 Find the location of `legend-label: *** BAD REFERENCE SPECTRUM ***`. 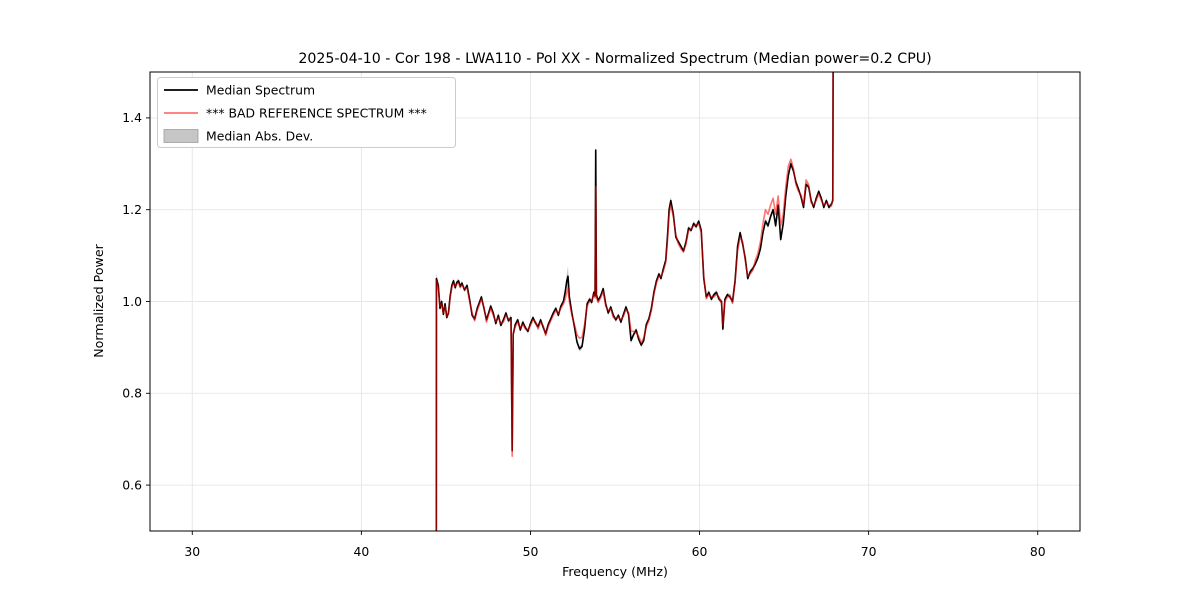

legend-label: *** BAD REFERENCE SPECTRUM *** is located at coordinates (316, 112).